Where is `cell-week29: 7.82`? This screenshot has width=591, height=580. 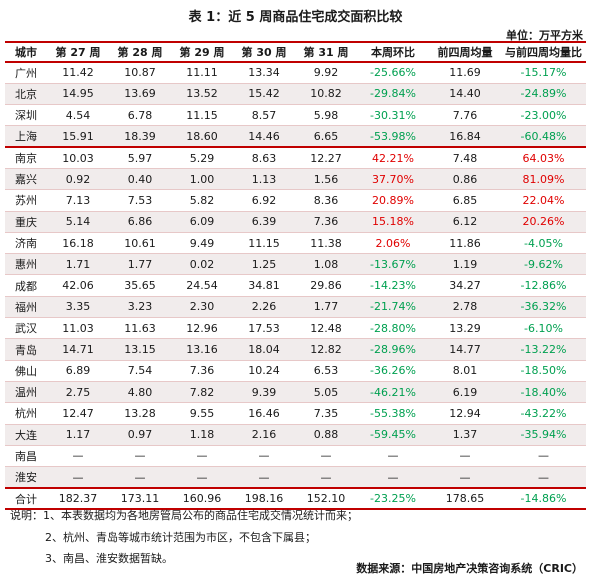
cell-week29: 7.82 is located at coordinates (202, 391).